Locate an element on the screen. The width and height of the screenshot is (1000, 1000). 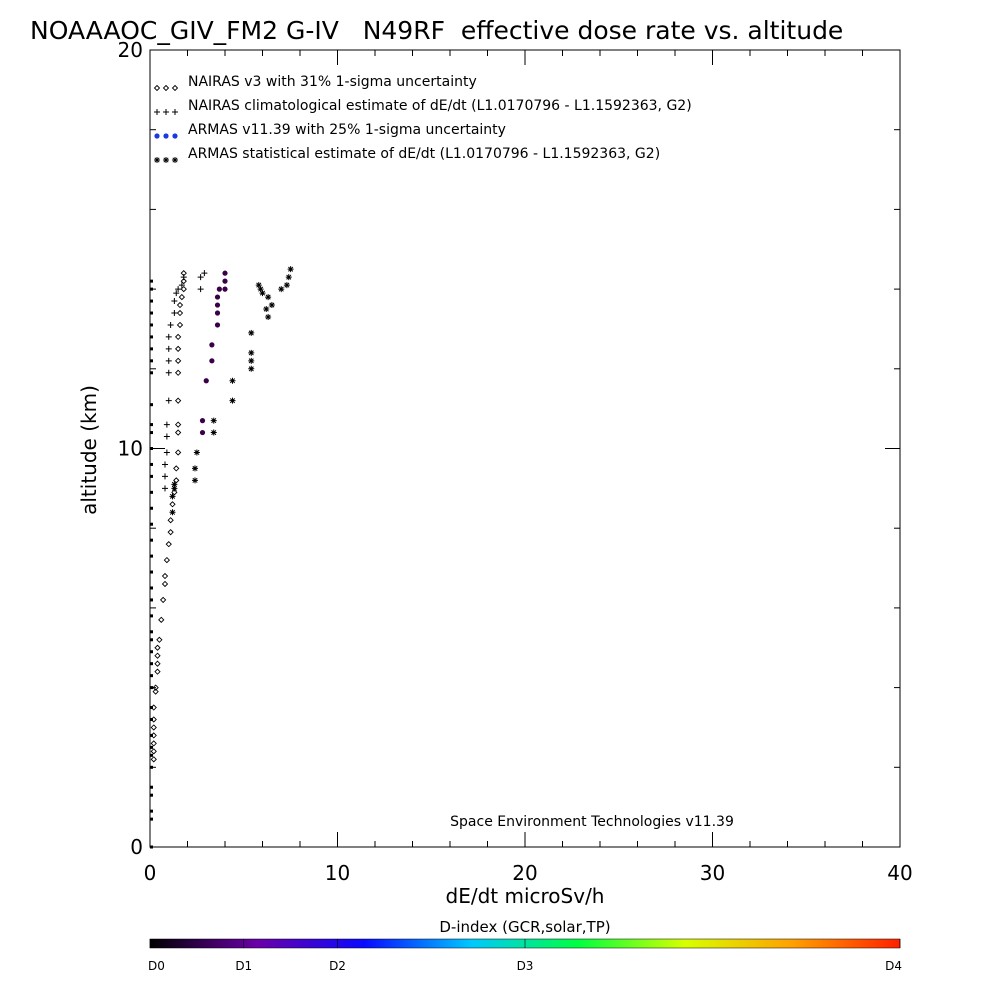
legend-entry: NAIRAS v3 with 31% 1-sigma uncertainty is located at coordinates (315, 83).